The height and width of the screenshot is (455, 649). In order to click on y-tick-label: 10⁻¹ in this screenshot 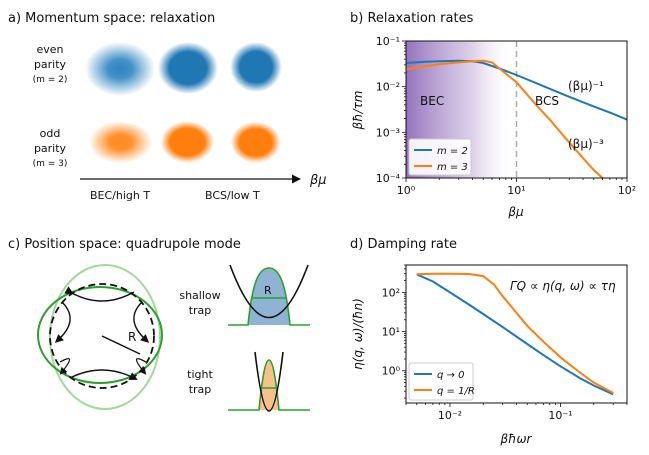, I will do `click(388, 41)`.